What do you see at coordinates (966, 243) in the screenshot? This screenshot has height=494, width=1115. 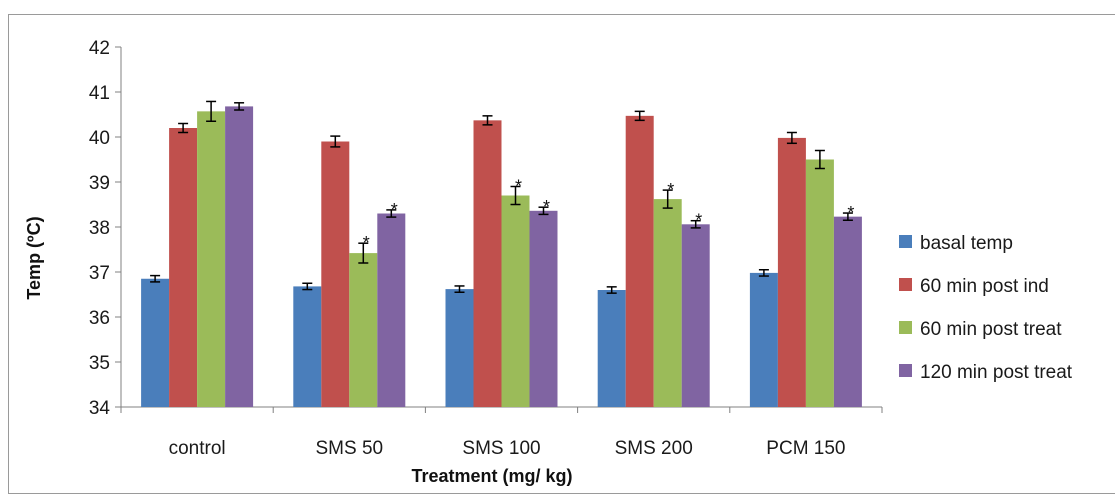 I see `legend-label: basal temp` at bounding box center [966, 243].